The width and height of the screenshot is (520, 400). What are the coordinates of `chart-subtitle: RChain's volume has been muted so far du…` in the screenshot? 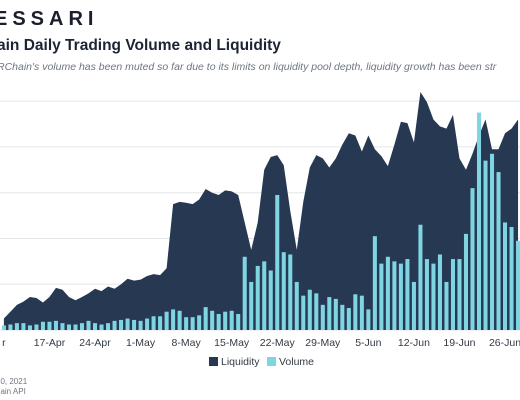 It's located at (248, 67).